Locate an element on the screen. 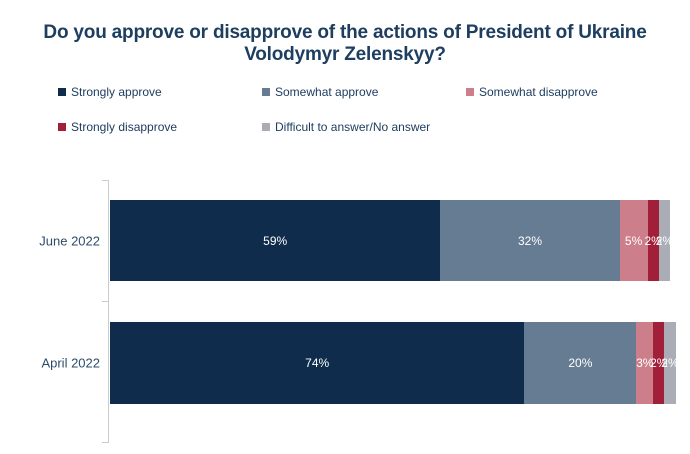  bar-segment: 20% is located at coordinates (580, 363).